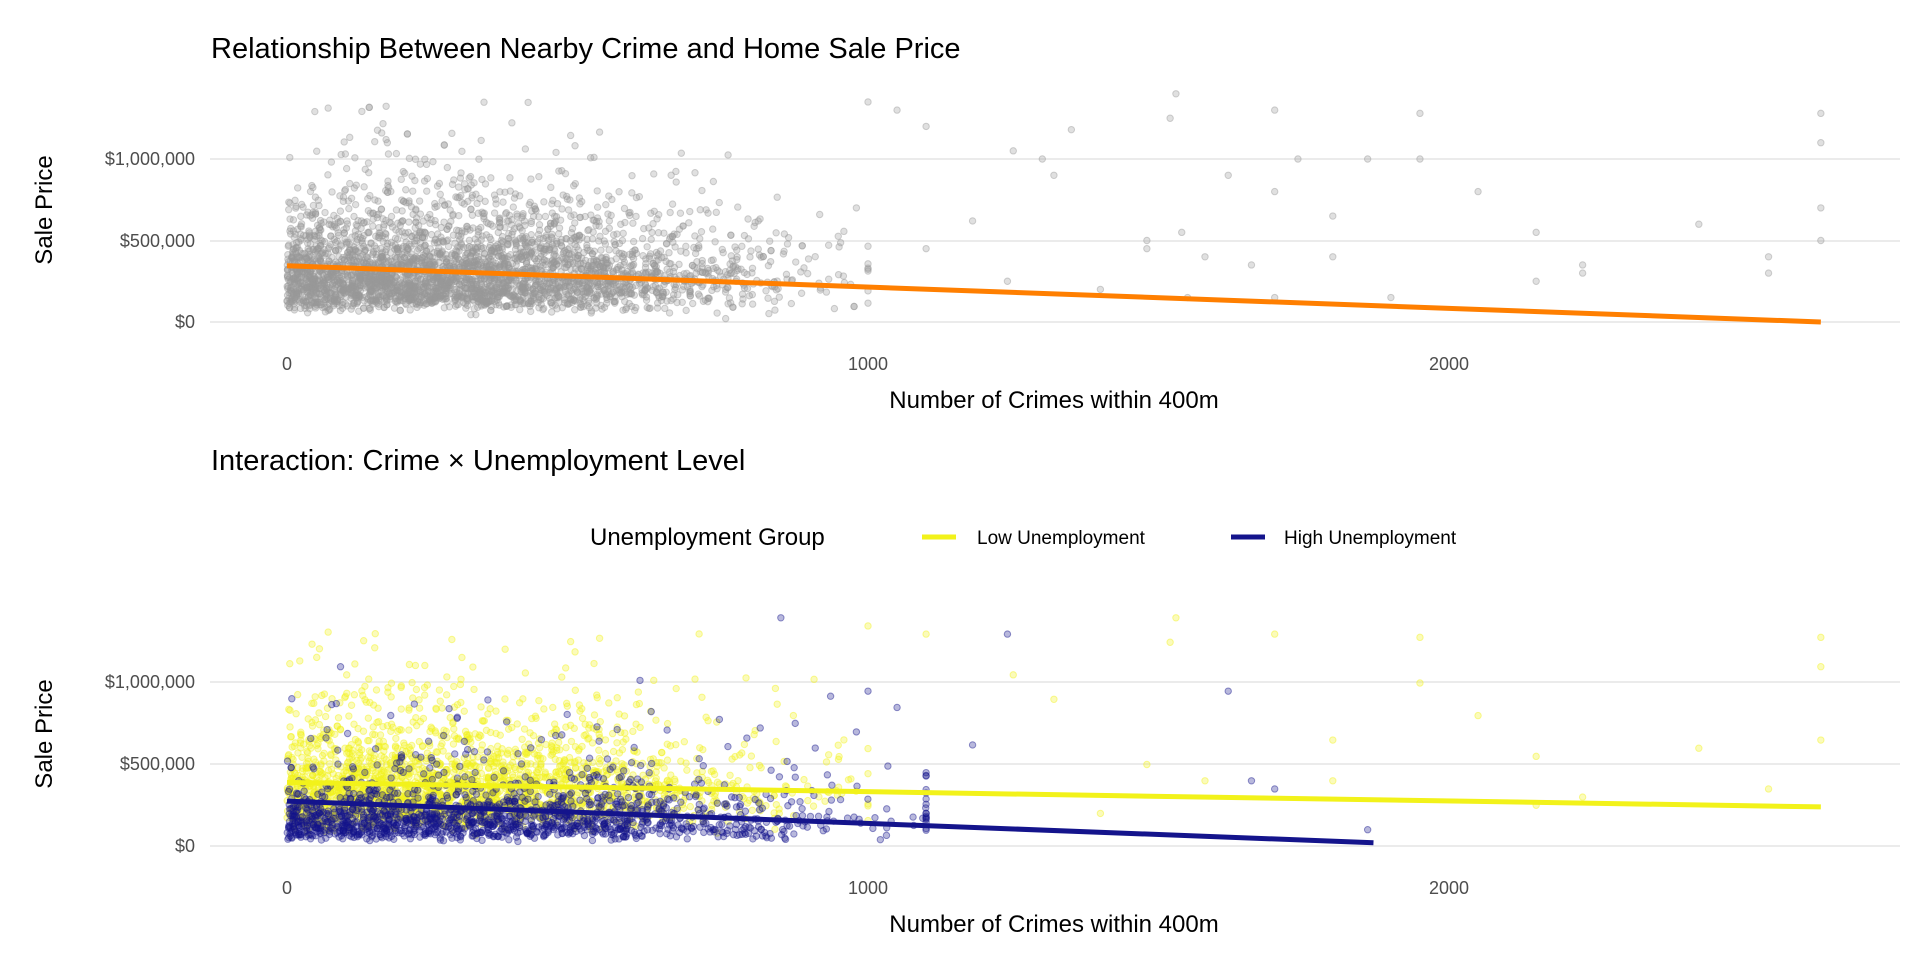  I want to click on chart-1-ytick-0: $0, so click(185, 322).